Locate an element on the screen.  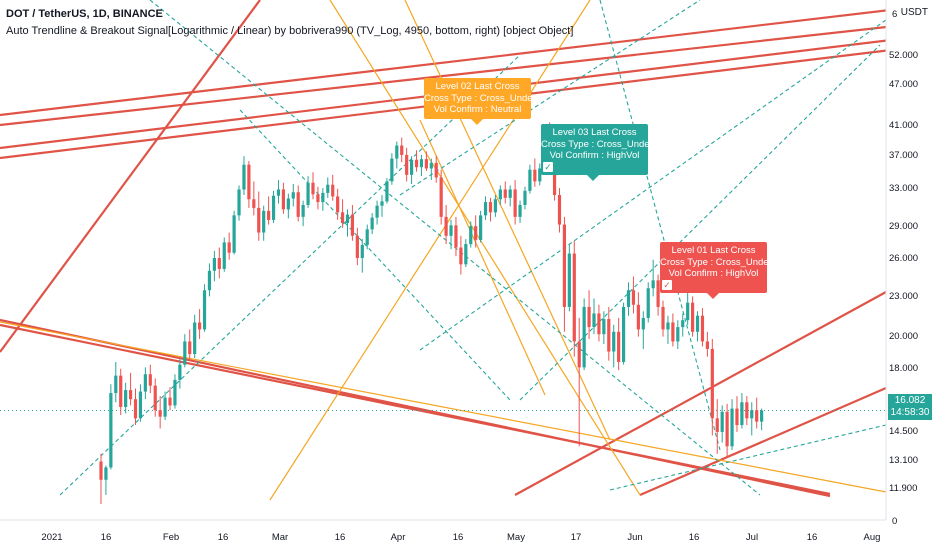
time-tick-label: Mar is located at coordinates (280, 537).